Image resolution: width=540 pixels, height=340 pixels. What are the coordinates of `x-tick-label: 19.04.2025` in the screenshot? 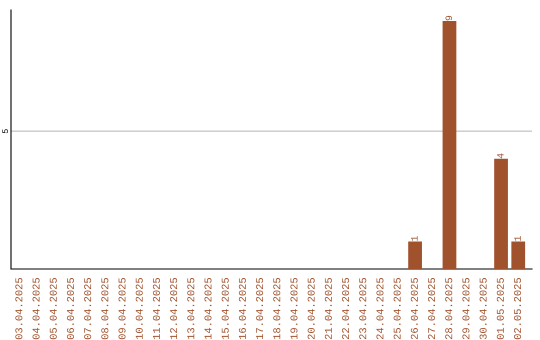 It's located at (294, 309).